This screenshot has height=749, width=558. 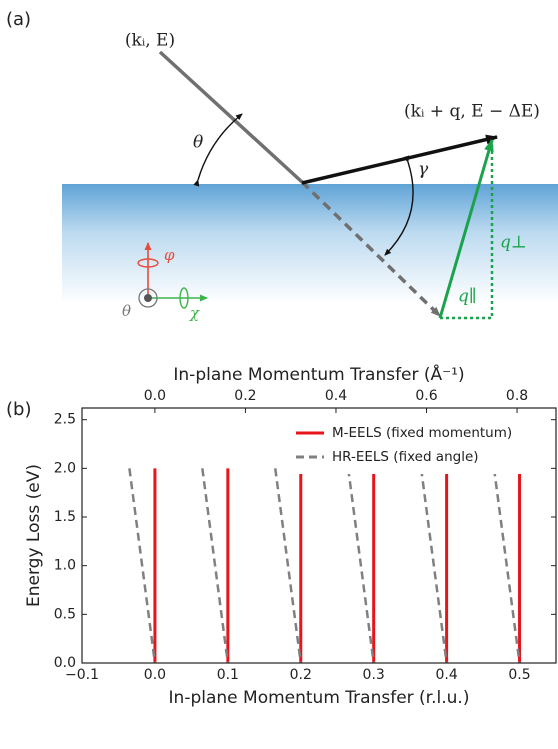 What do you see at coordinates (301, 675) in the screenshot?
I see `x-tick-label: 0.2` at bounding box center [301, 675].